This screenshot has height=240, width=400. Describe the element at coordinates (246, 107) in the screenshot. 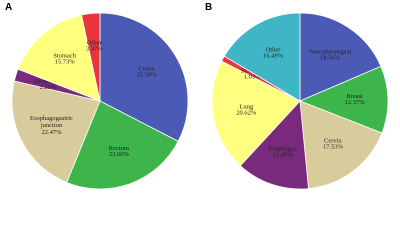

I see `slice-label: Lung` at that location.